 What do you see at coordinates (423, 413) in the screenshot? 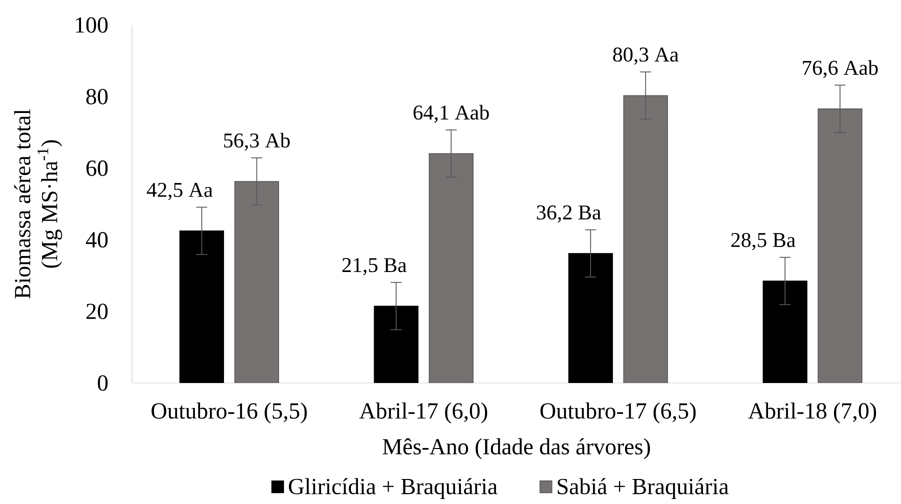
I see `x-tick-label: Abril-17 (6,0)` at bounding box center [423, 413].